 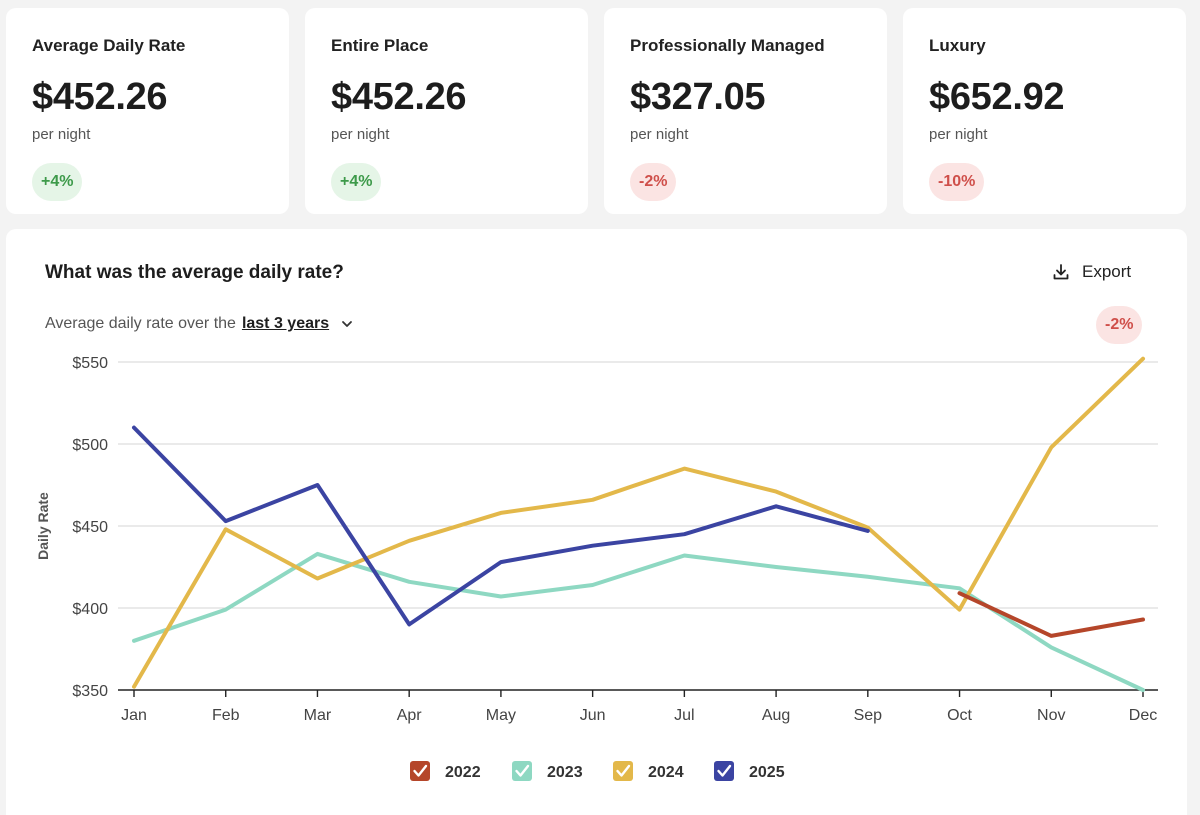 What do you see at coordinates (43, 526) in the screenshot?
I see `y-axis-label: Daily Rate` at bounding box center [43, 526].